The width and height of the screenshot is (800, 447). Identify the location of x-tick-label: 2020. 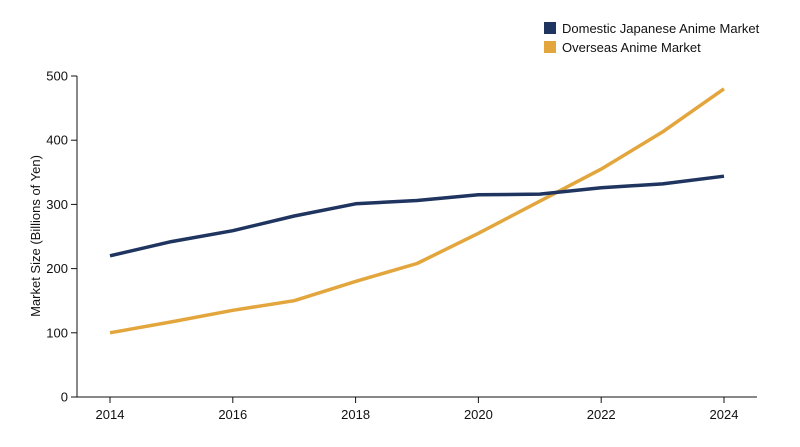
(478, 414).